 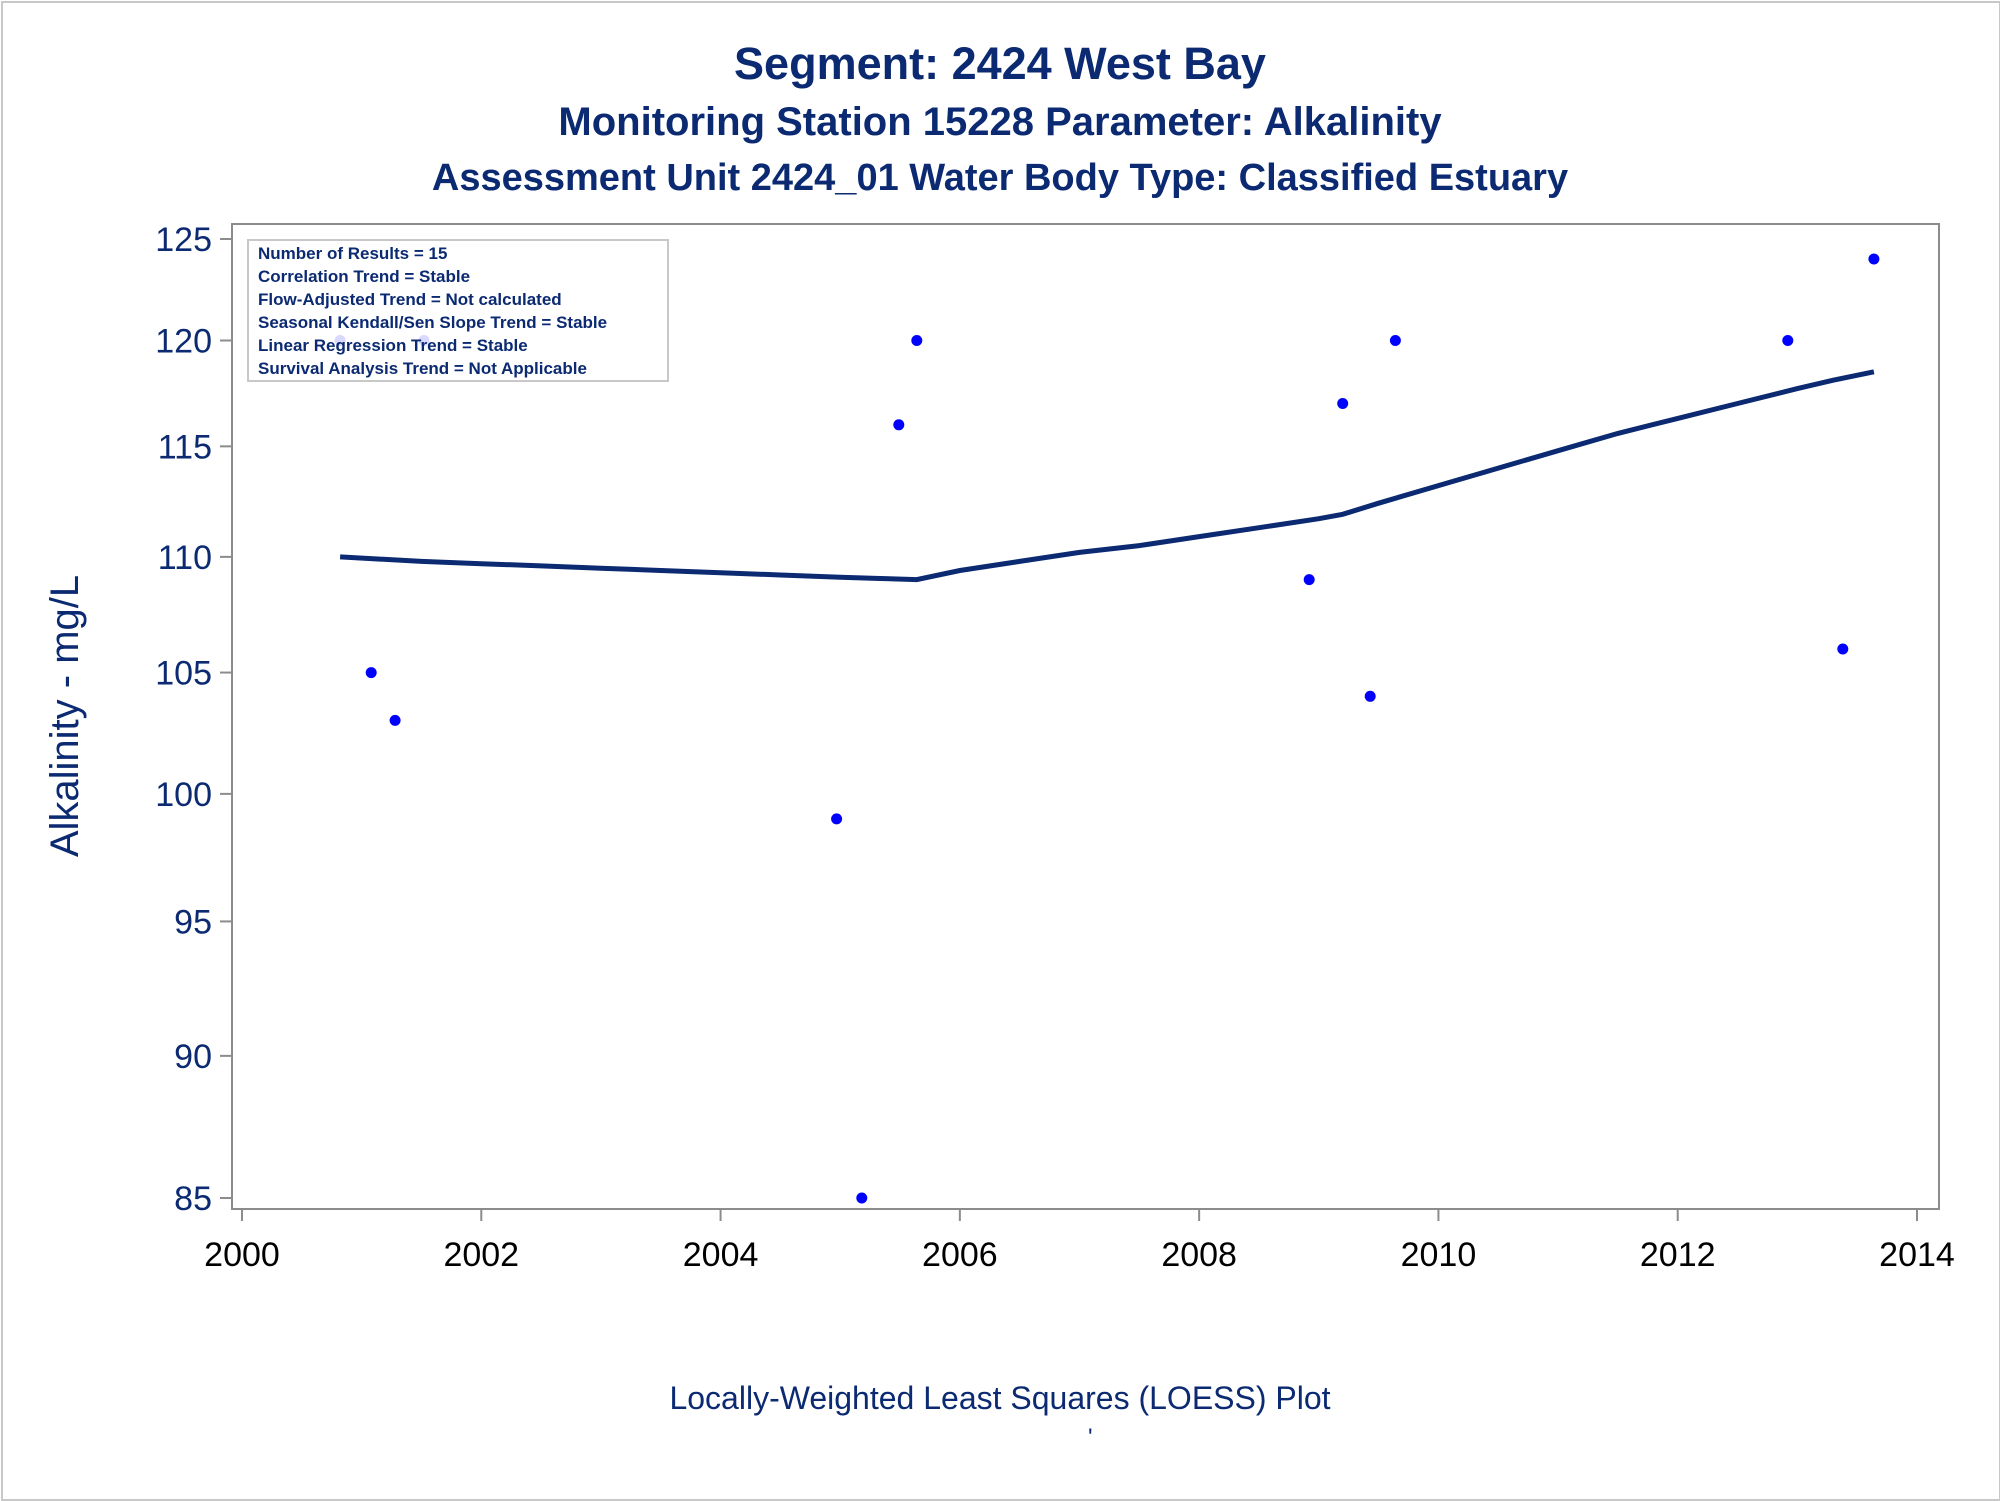 I want to click on x-tick-label: 2014, so click(x=1917, y=1255).